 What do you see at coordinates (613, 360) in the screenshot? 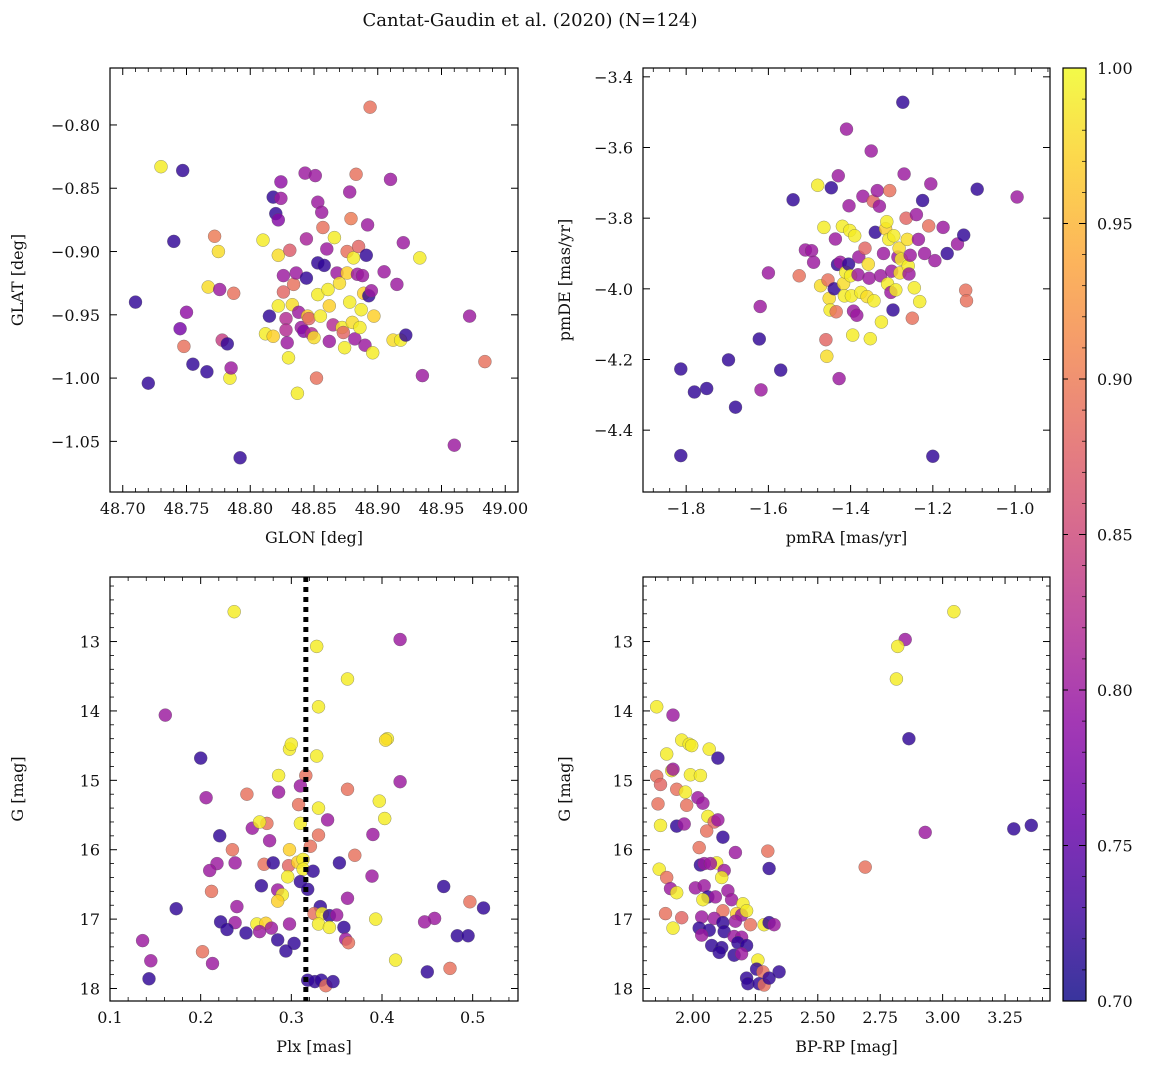
I see `y-tick-label: −4.2` at bounding box center [613, 360].